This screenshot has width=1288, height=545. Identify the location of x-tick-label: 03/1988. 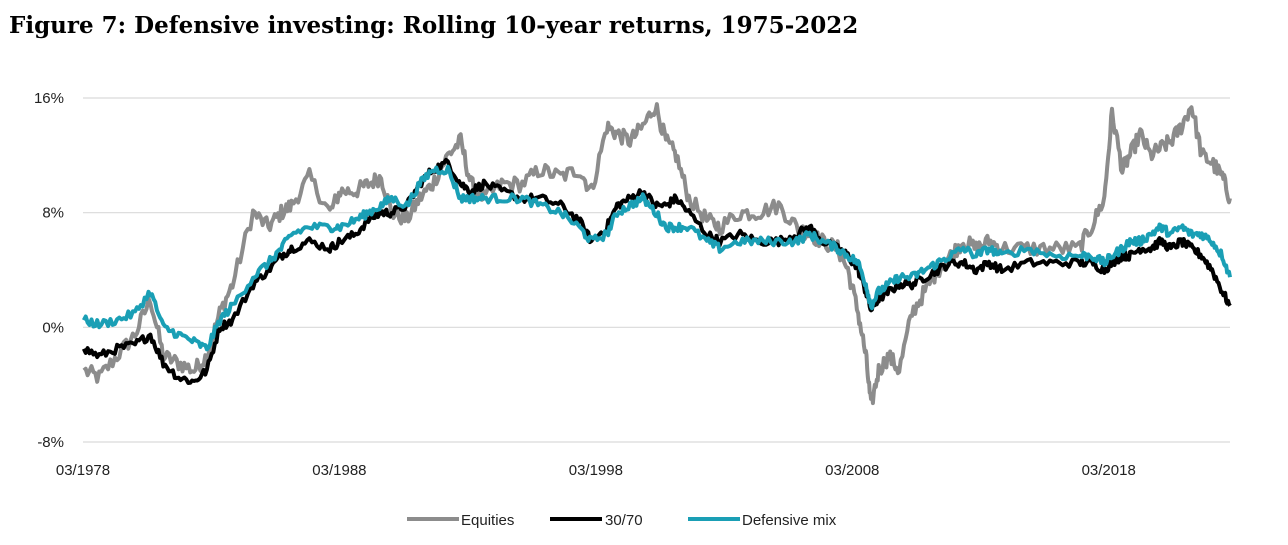
(339, 470).